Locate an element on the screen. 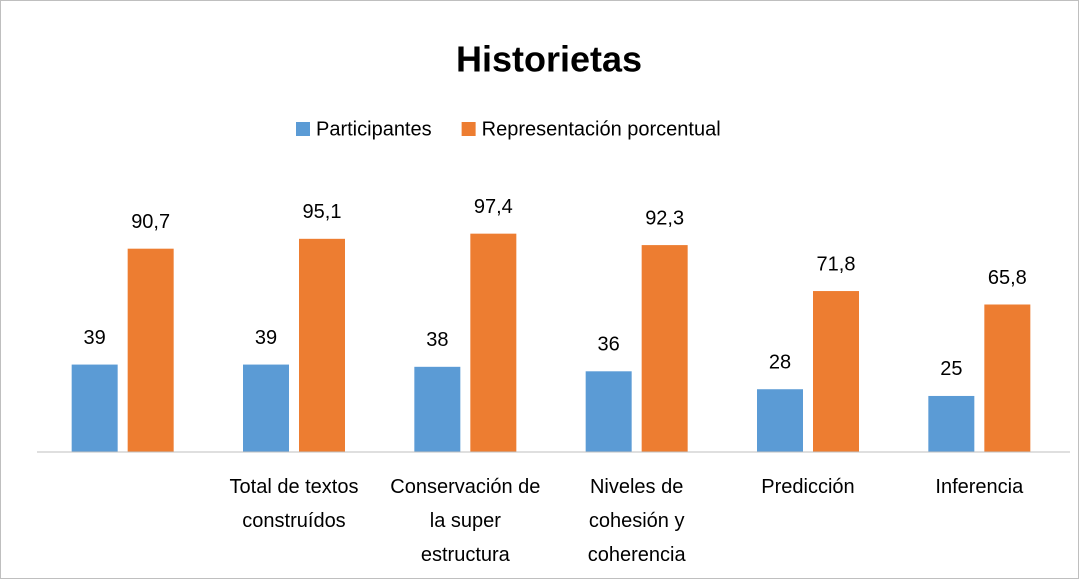 The width and height of the screenshot is (1079, 579). legend-label: Representación porcentual is located at coordinates (601, 129).